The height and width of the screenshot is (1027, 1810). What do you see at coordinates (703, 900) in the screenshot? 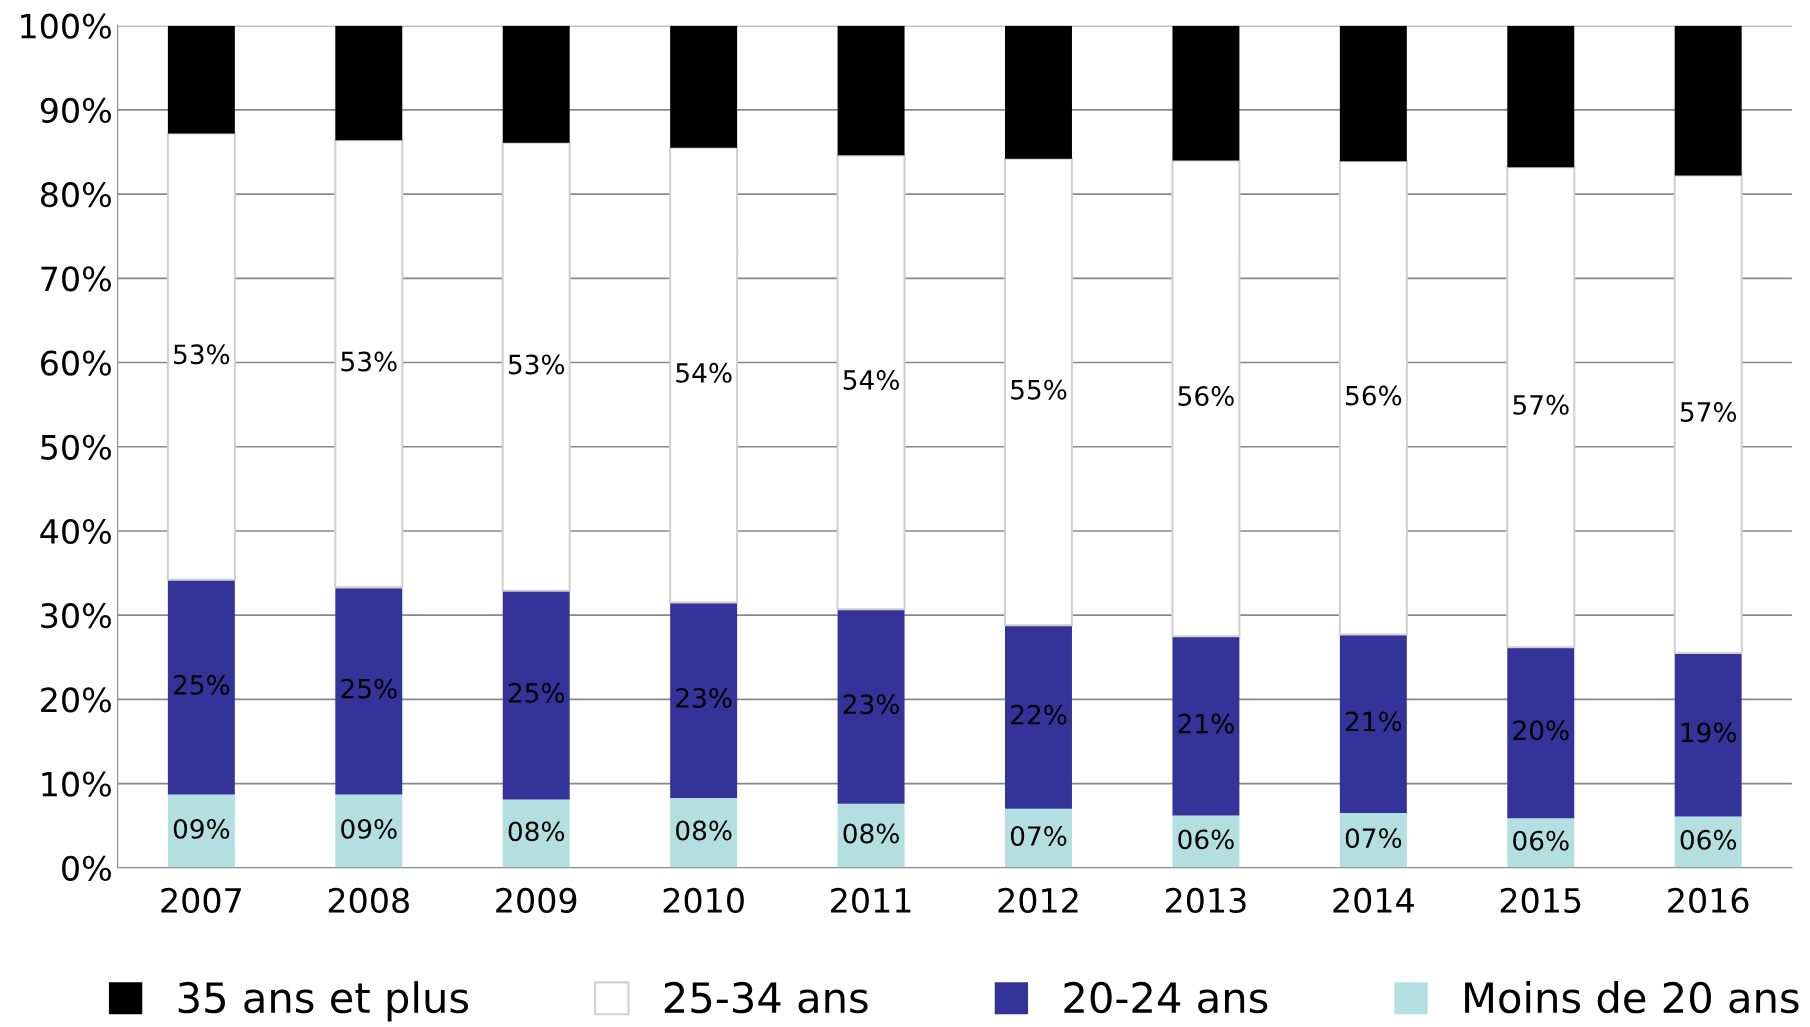
I see `x-tick-label: 2010` at bounding box center [703, 900].